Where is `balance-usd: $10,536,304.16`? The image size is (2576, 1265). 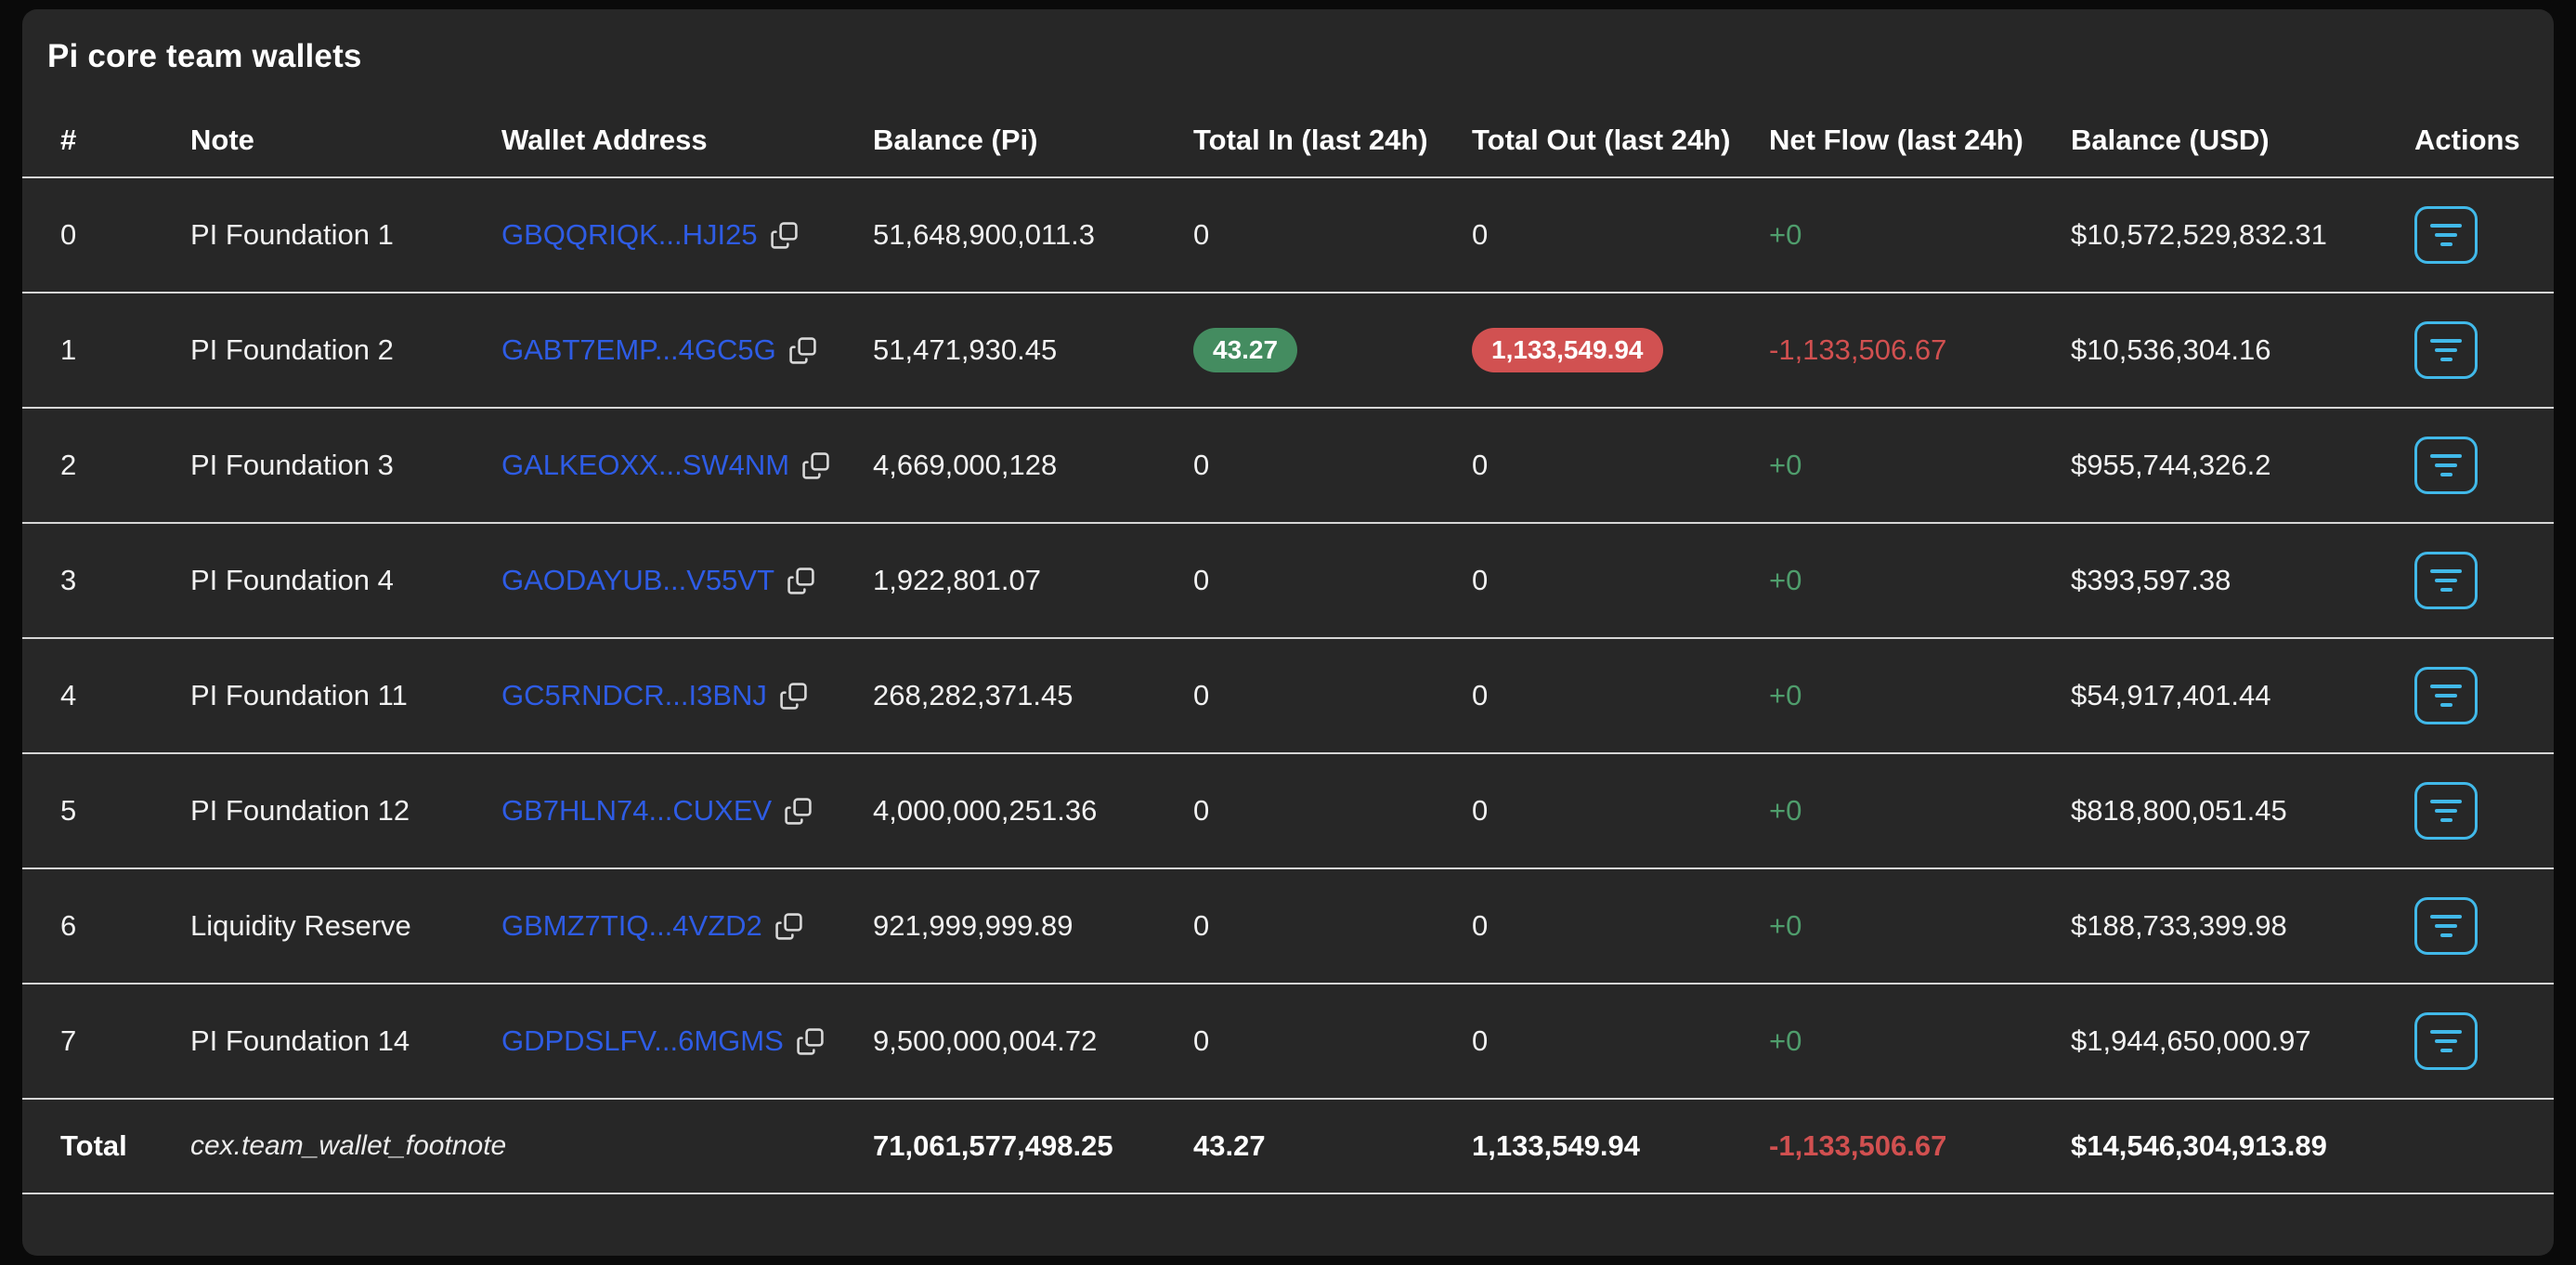
balance-usd: $10,536,304.16 is located at coordinates (2171, 349).